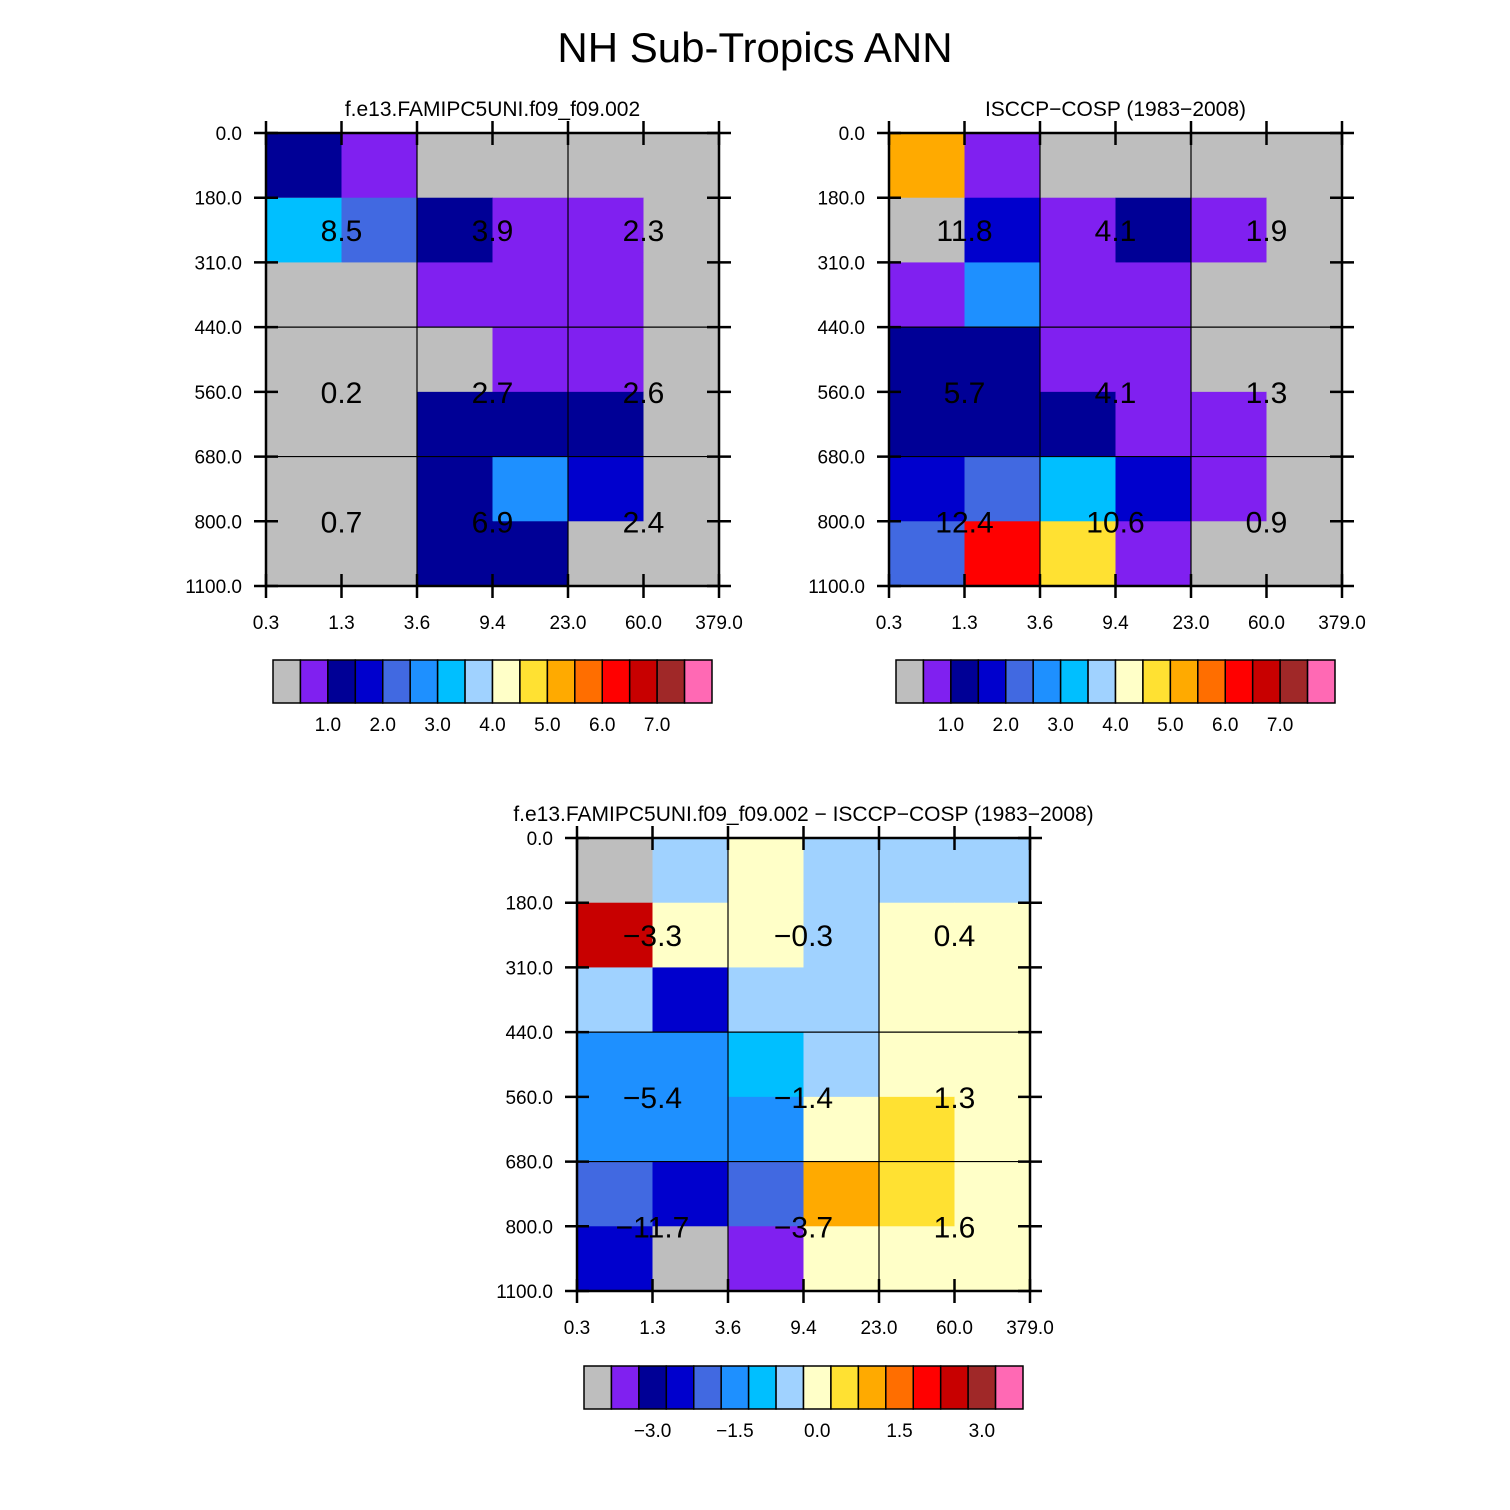  What do you see at coordinates (653, 1431) in the screenshot?
I see `colorbar-label: −3.0` at bounding box center [653, 1431].